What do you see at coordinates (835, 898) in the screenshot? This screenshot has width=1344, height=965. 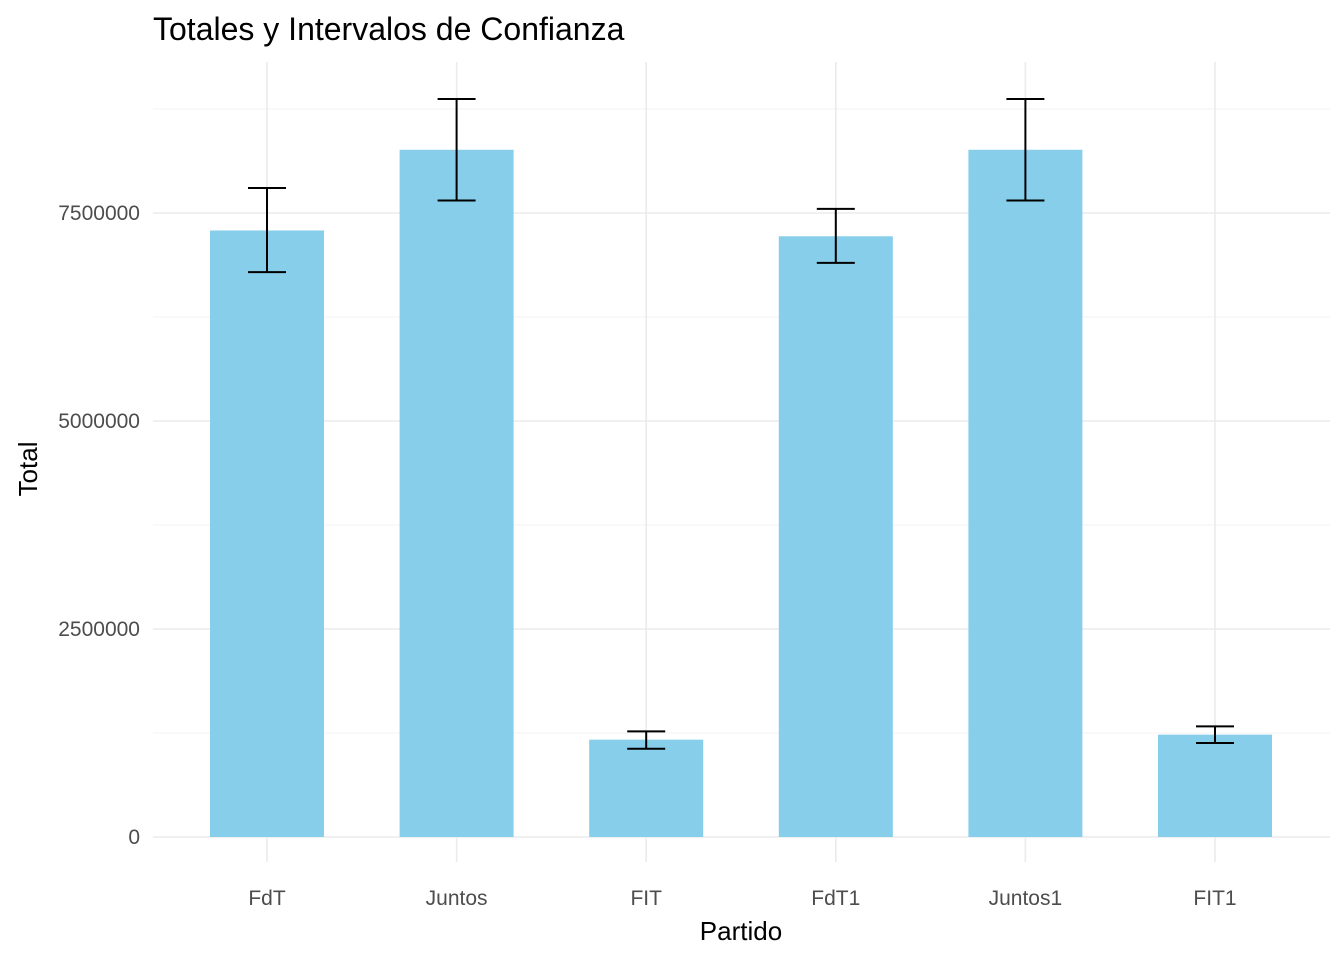 I see `x-tick-label: FdT1` at bounding box center [835, 898].